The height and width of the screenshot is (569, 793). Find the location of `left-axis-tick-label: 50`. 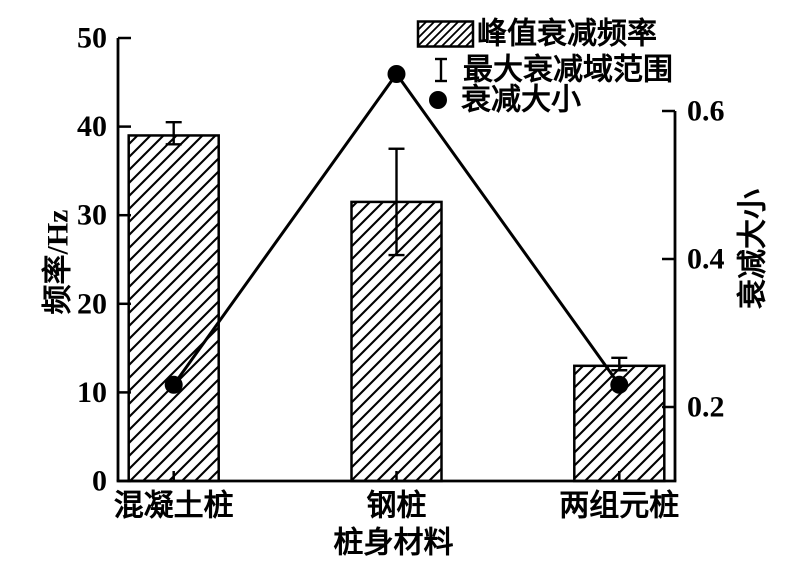

left-axis-tick-label: 50 is located at coordinates (92, 38).